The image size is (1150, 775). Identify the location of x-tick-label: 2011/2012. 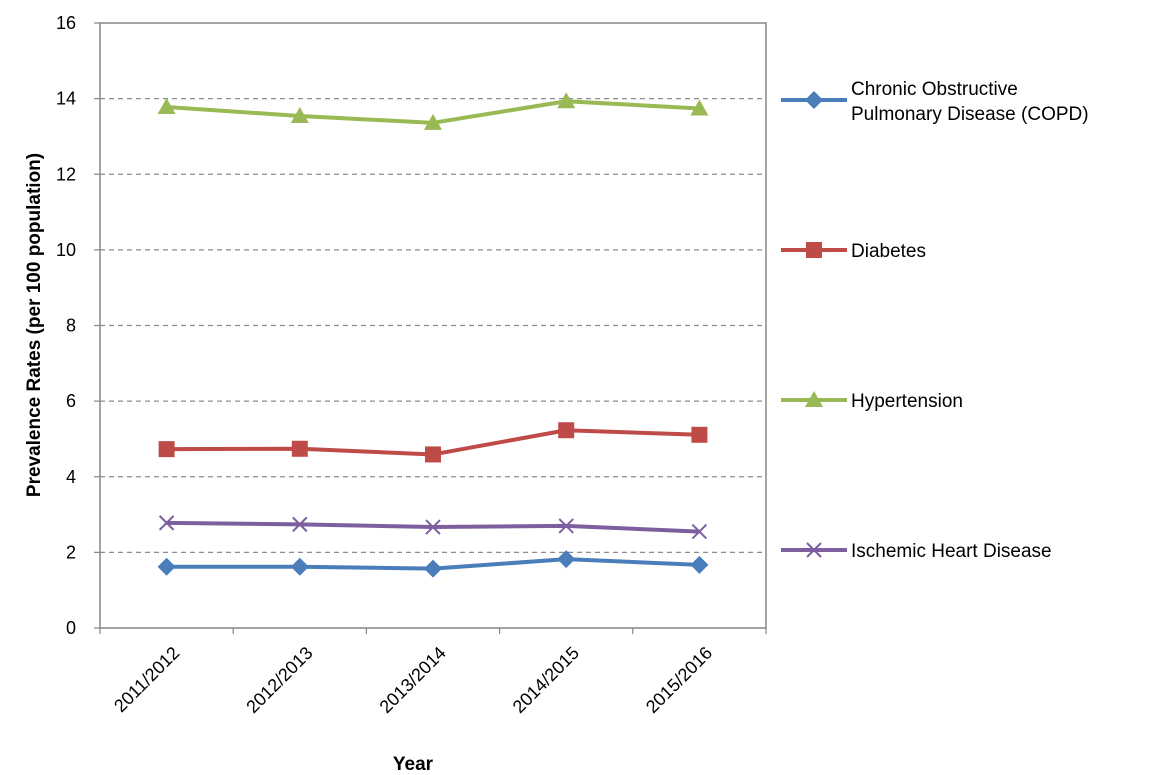
(146, 679).